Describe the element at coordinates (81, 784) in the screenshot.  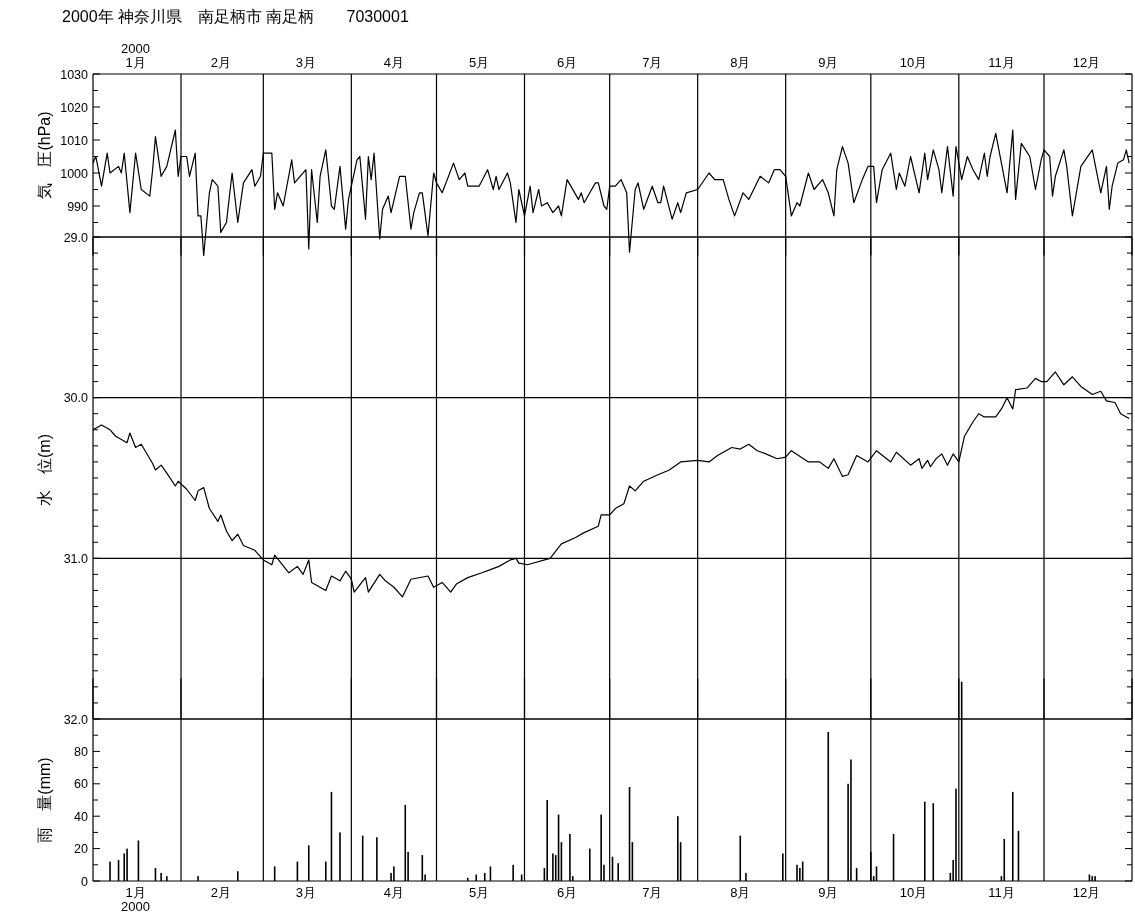
I see `y-tick-label: 60` at that location.